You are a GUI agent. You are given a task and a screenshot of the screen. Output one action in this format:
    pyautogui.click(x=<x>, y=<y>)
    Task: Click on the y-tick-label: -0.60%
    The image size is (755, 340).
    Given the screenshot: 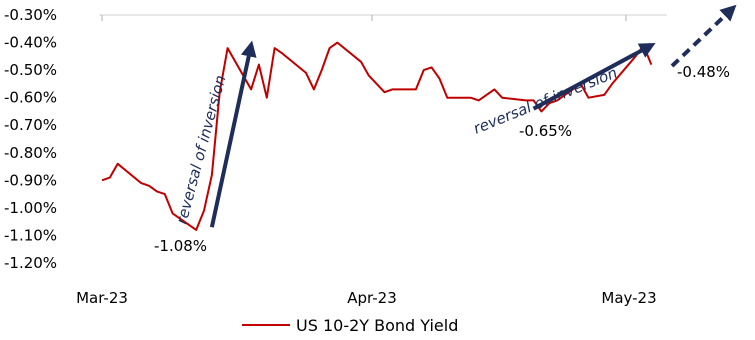 What is the action you would take?
    pyautogui.click(x=30, y=98)
    